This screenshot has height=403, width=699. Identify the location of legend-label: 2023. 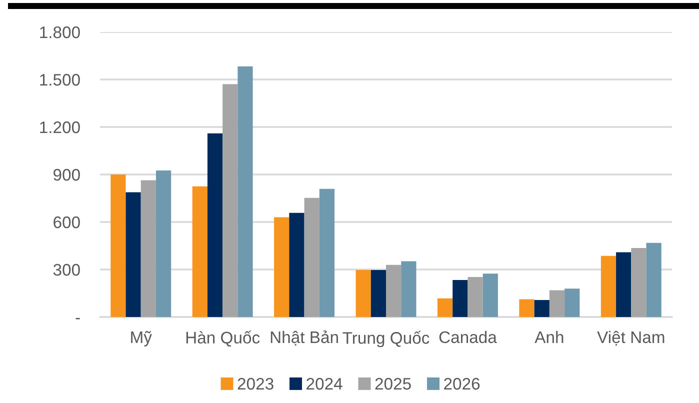
(256, 384).